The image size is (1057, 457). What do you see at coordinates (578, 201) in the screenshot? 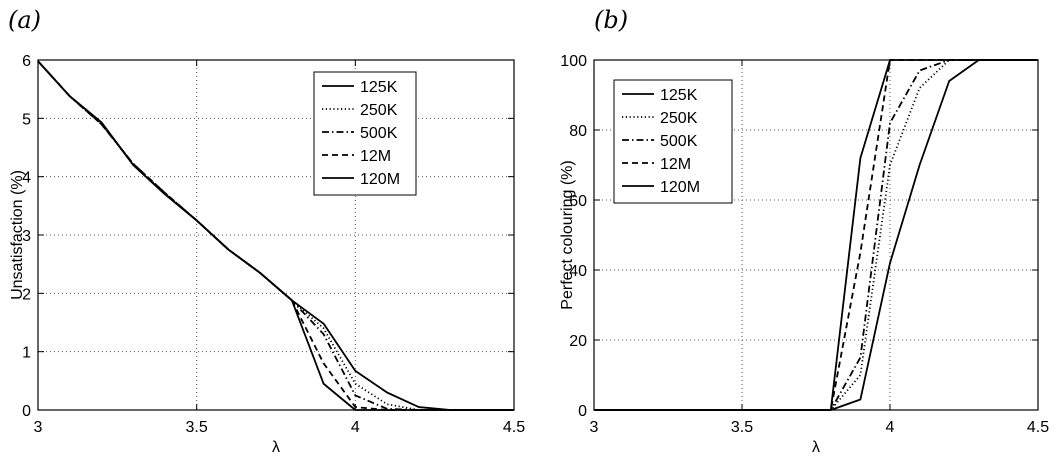
I see `y-tick-label: 60` at bounding box center [578, 201].